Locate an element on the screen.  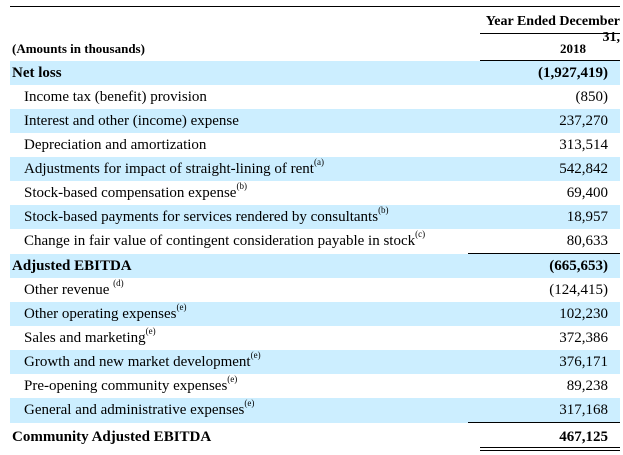
table-row-subtotal: Adjusted EBITDA (665,653) is located at coordinates (315, 265).